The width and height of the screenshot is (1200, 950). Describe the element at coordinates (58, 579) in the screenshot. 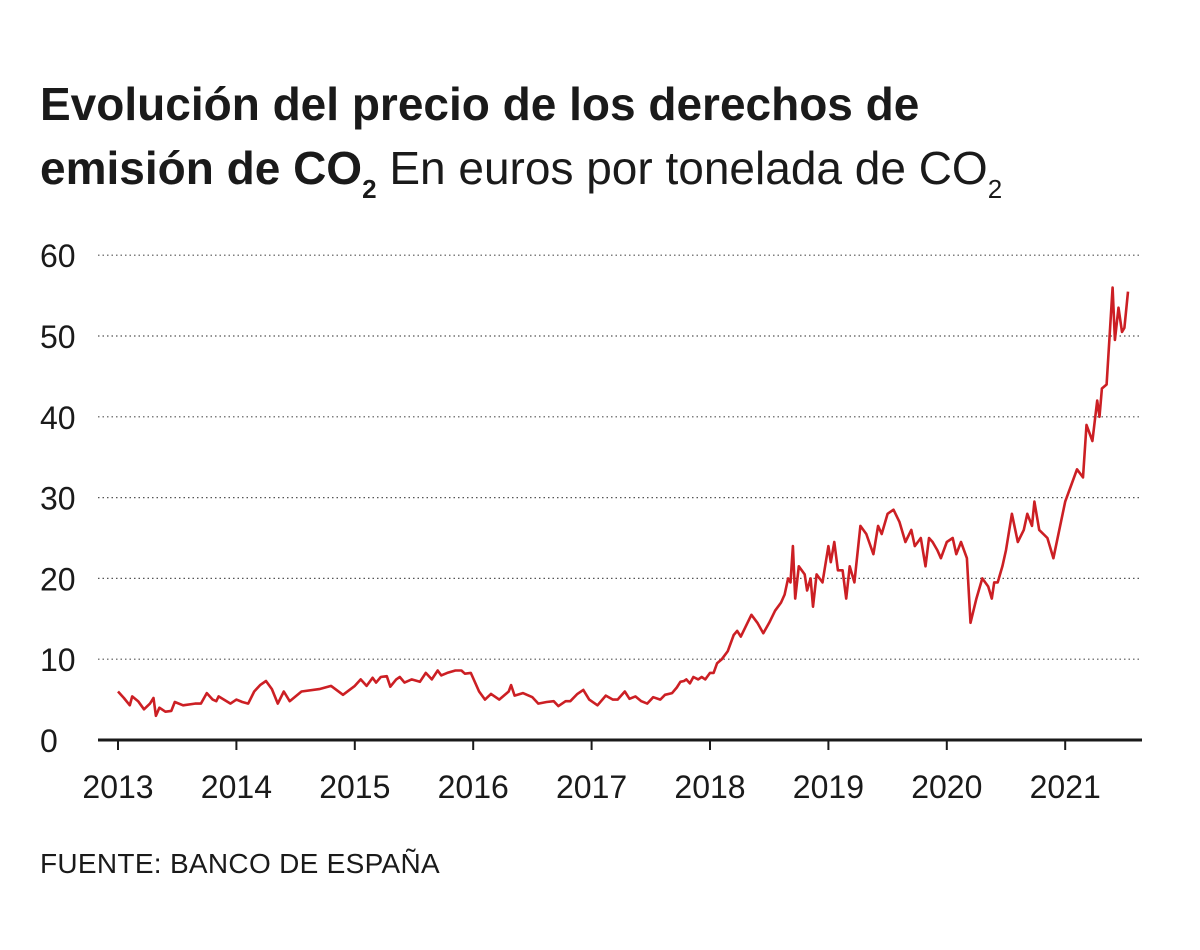

I see `y-tick-label-20: 20` at that location.